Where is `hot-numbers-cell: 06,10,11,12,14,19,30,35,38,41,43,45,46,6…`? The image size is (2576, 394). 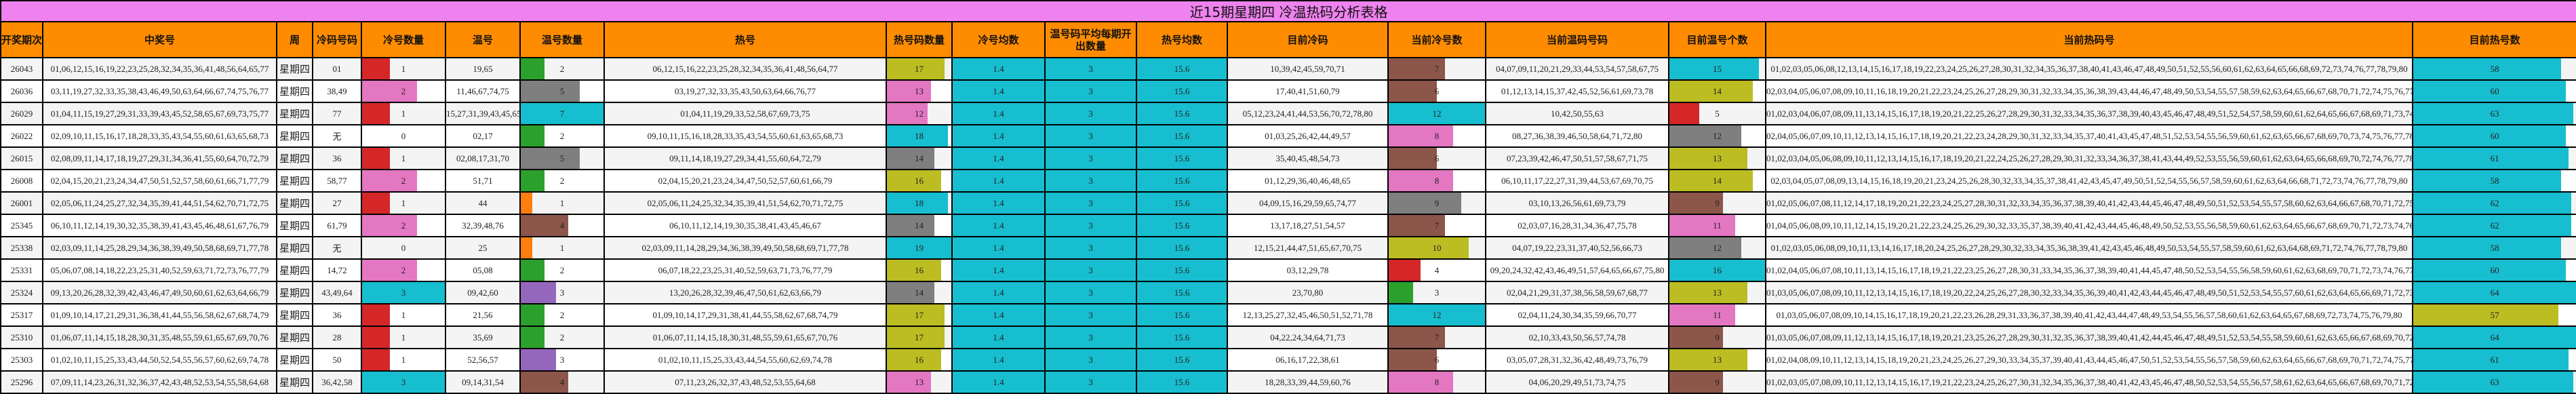 hot-numbers-cell: 06,10,11,12,14,19,30,35,38,41,43,45,46,6… is located at coordinates (745, 225).